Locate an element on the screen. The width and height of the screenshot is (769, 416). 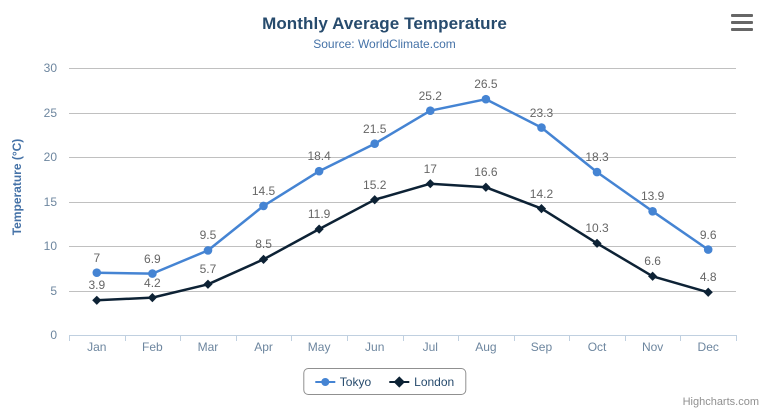
x-axis-tick-label: Apr is located at coordinates (263, 347).